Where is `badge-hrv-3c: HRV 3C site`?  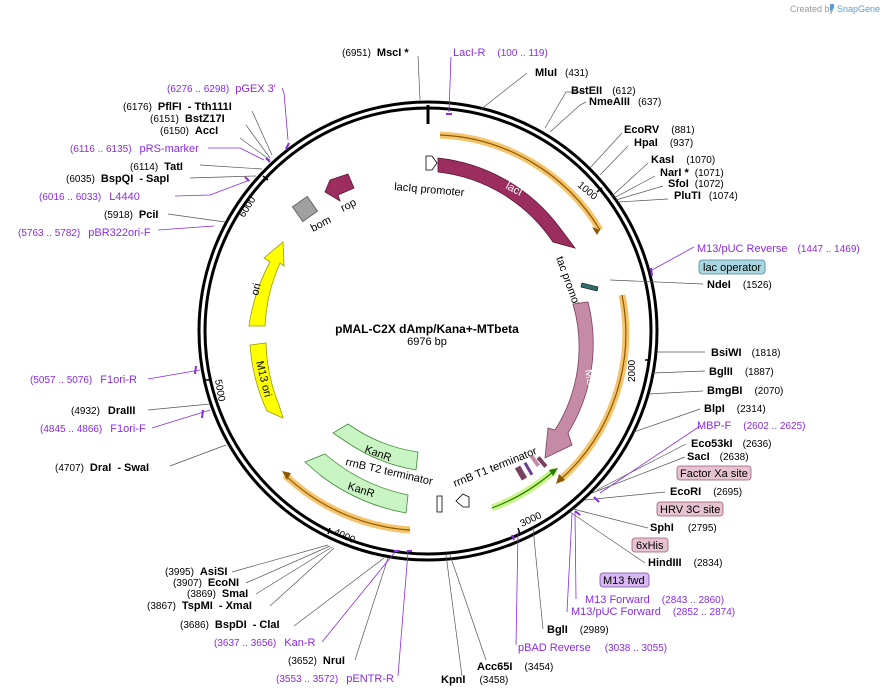
badge-hrv-3c: HRV 3C site is located at coordinates (690, 509).